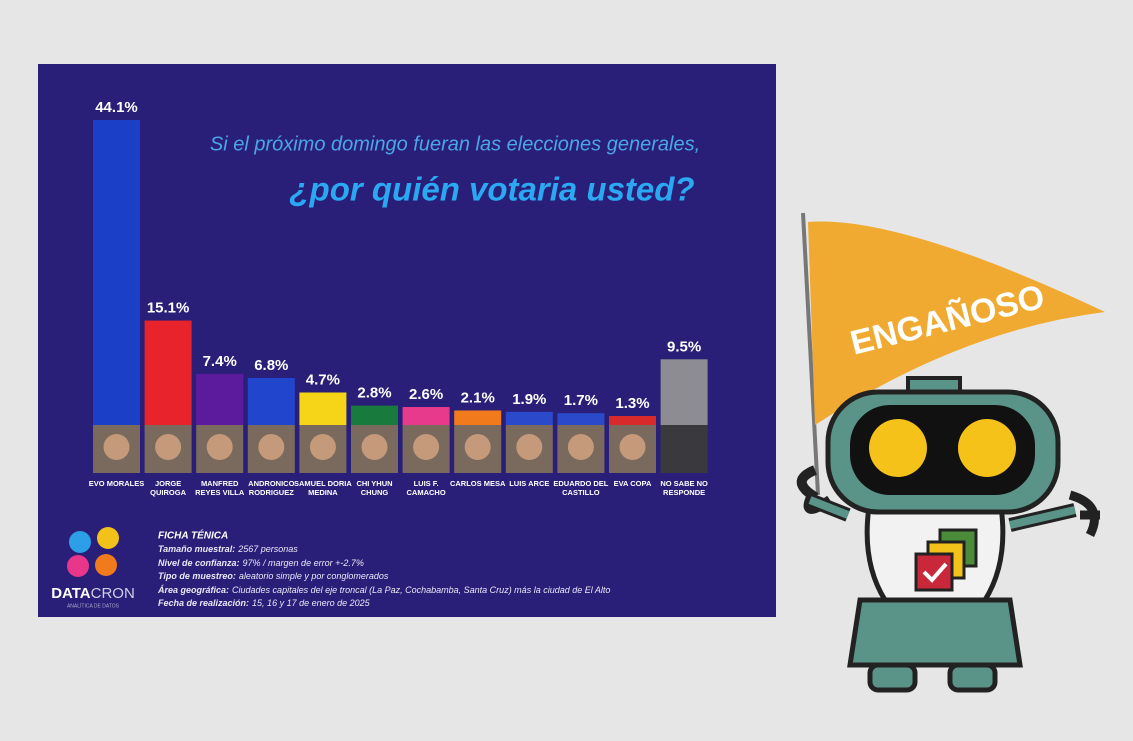 The width and height of the screenshot is (1133, 741). What do you see at coordinates (529, 399) in the screenshot?
I see `value-label: 1.9%` at bounding box center [529, 399].